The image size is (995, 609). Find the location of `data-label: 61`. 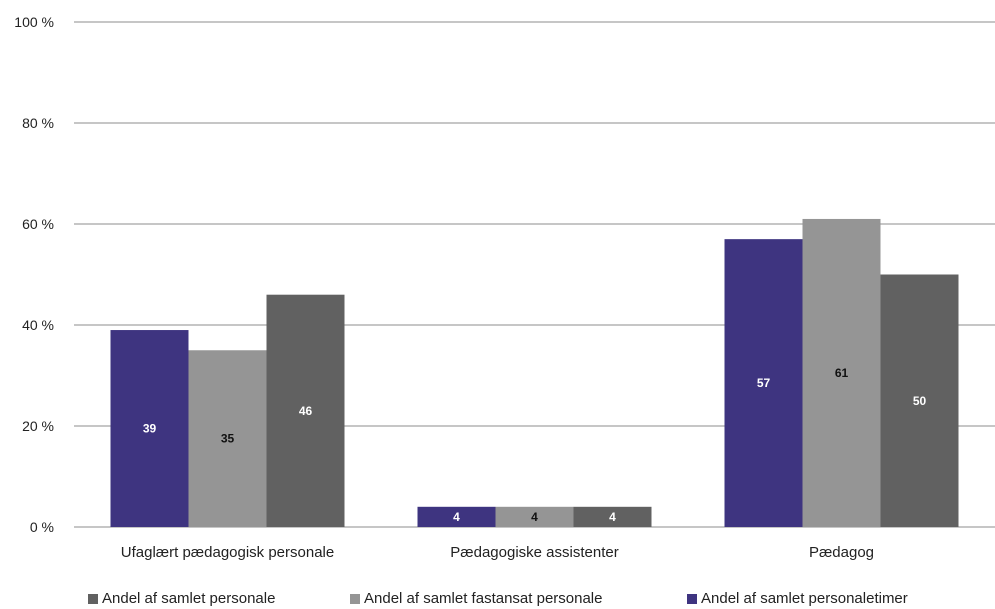

data-label: 61 is located at coordinates (842, 373).